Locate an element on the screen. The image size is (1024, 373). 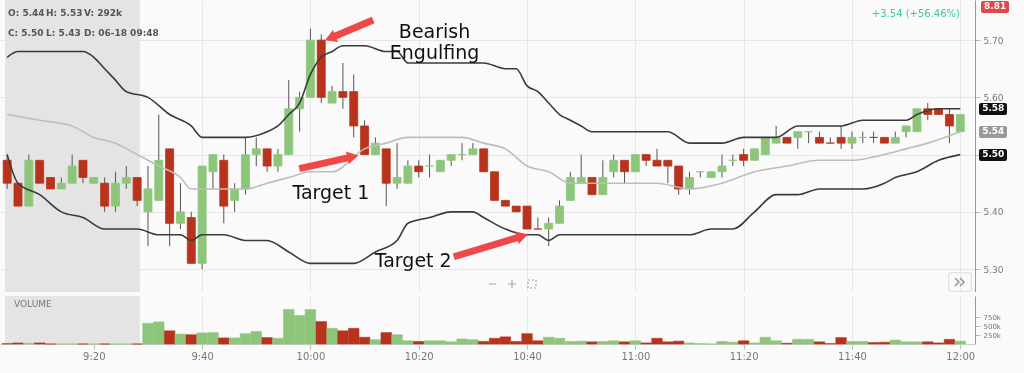
annotation: V: 292k is located at coordinates (104, 13).